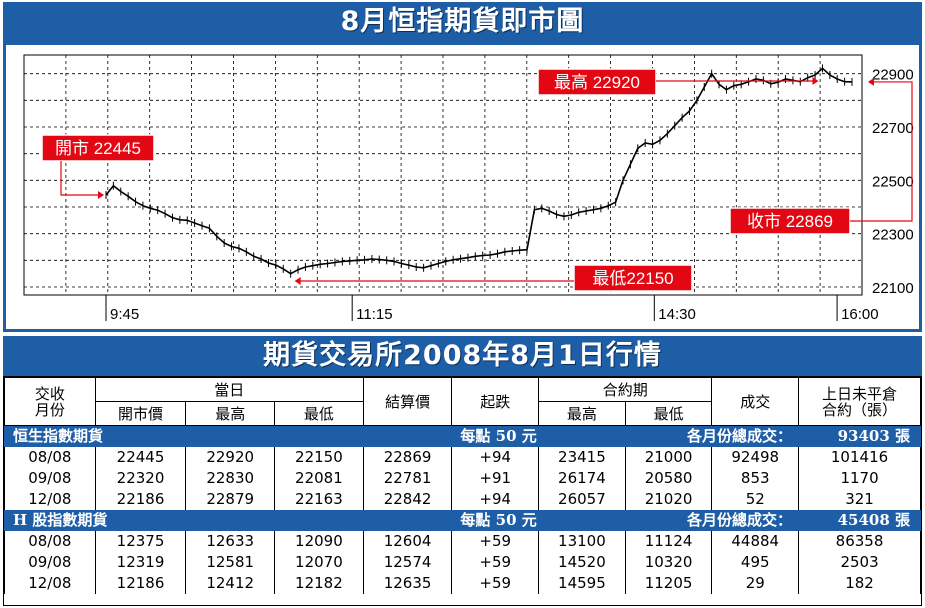 The width and height of the screenshot is (925, 608). I want to click on table-cell: 22163, so click(319, 499).